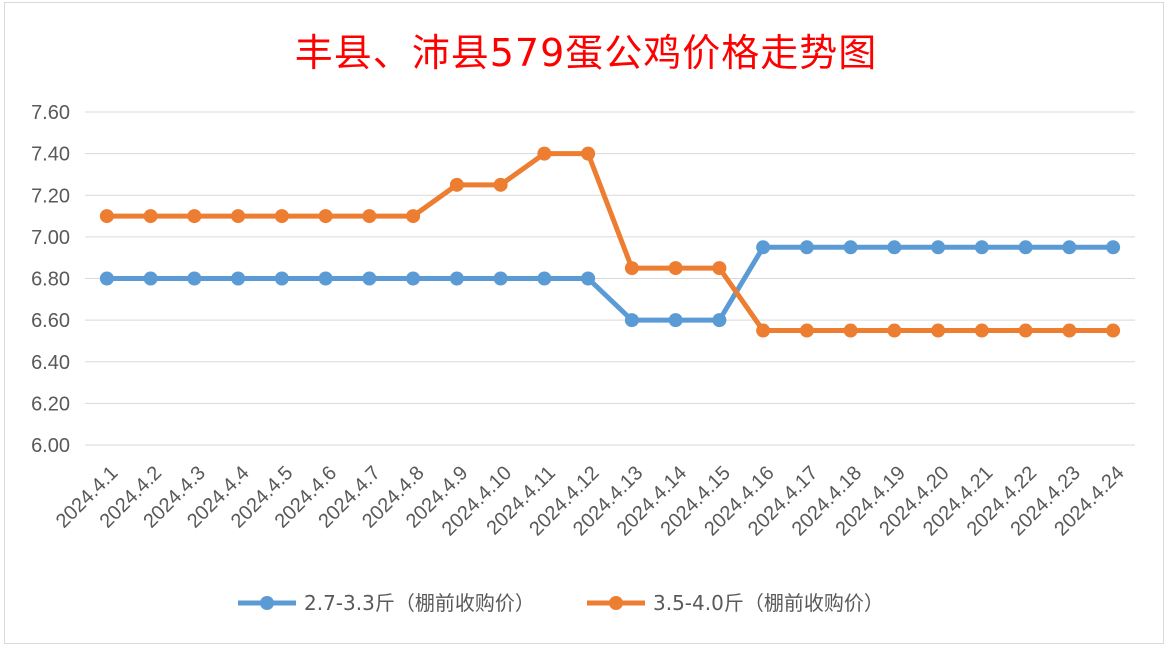  What do you see at coordinates (50, 404) in the screenshot?
I see `y-tick-label: 6.20` at bounding box center [50, 404].